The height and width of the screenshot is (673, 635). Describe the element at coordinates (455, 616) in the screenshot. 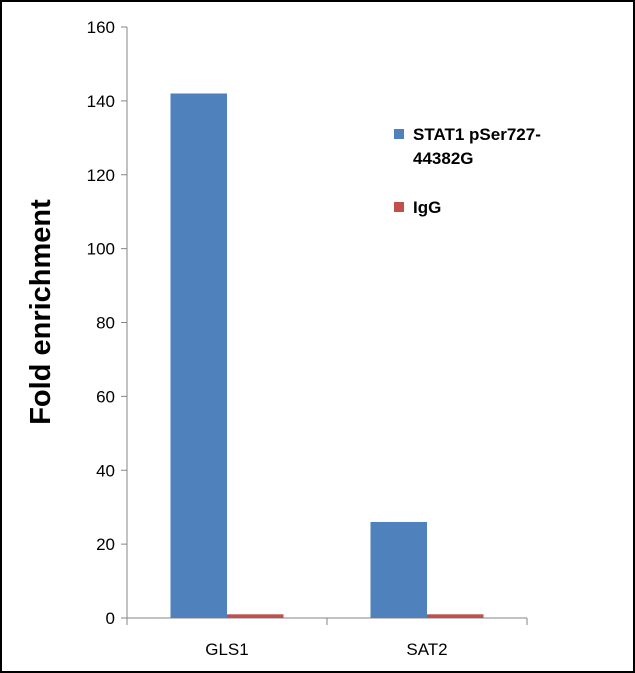

I see `bar-sat2-igg` at that location.